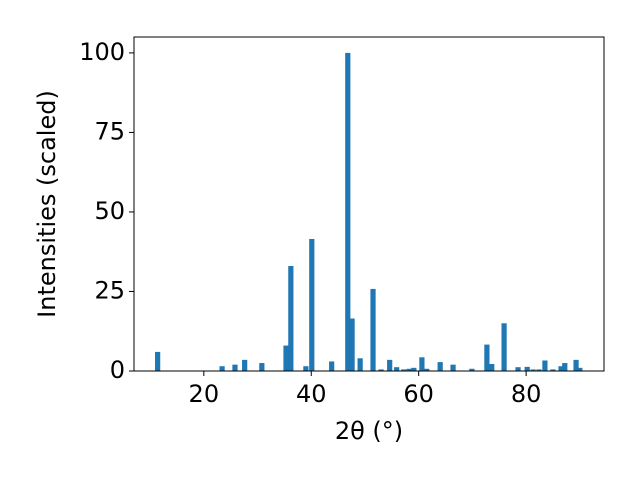  What do you see at coordinates (369, 431) in the screenshot?
I see `x-axis-label: 2θ (°)` at bounding box center [369, 431].